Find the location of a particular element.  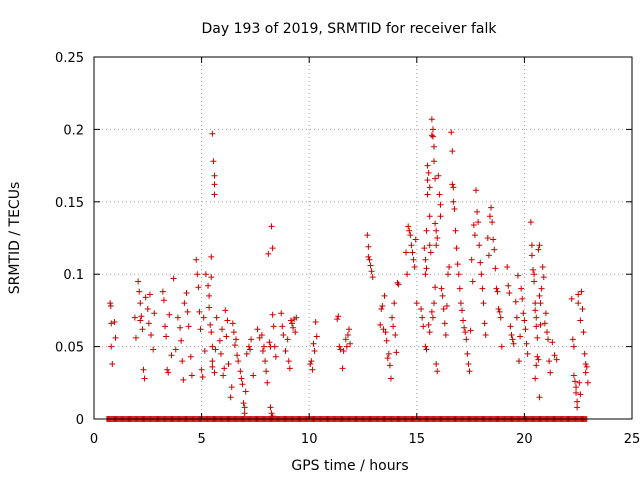

y-tick-label: 0.2 is located at coordinates (73, 130).